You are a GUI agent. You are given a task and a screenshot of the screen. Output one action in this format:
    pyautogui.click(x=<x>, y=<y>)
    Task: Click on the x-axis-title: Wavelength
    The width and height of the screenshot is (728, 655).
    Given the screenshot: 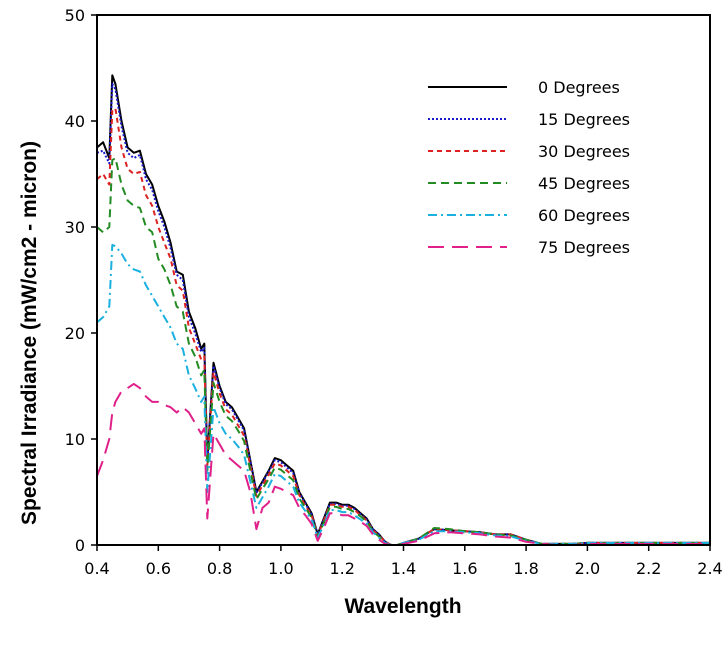 What is the action you would take?
    pyautogui.click(x=402, y=606)
    